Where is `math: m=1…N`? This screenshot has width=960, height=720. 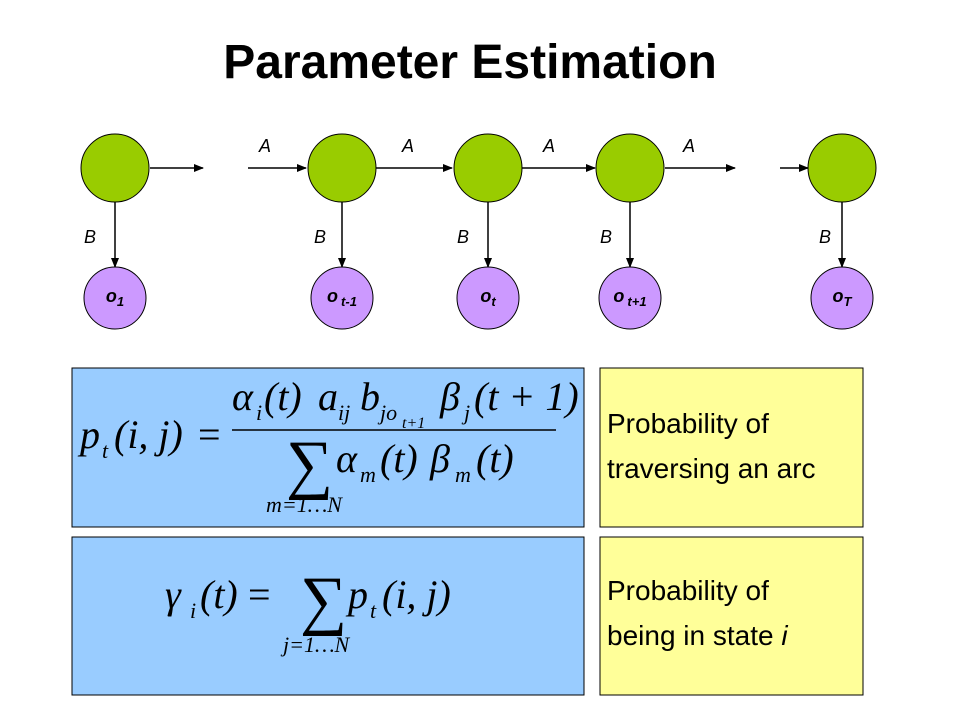 math: m=1…N is located at coordinates (304, 504).